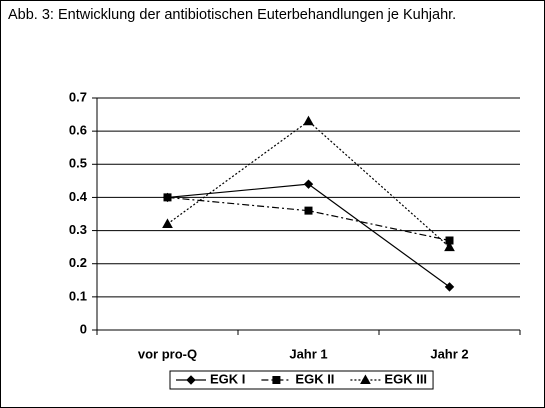  What do you see at coordinates (308, 353) in the screenshot?
I see `x-tick-label: Jahr 1` at bounding box center [308, 353].